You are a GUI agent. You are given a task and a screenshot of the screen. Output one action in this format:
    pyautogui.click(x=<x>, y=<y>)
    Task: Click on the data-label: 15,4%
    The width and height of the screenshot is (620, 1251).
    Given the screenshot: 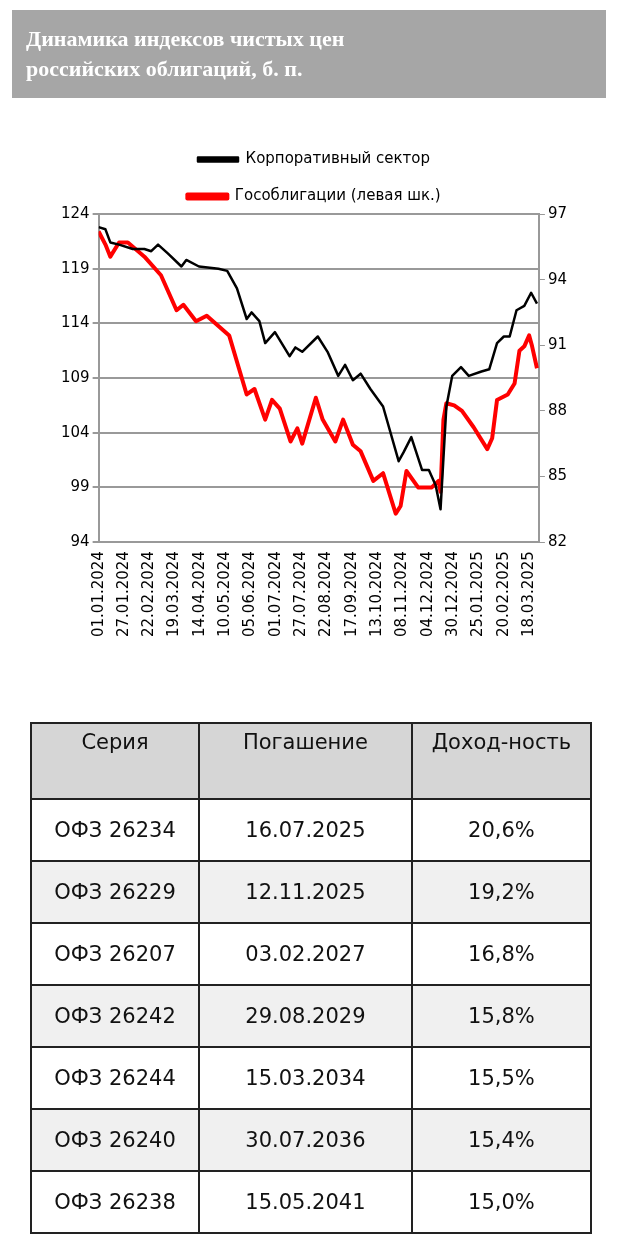 What is the action you would take?
    pyautogui.click(x=501, y=1140)
    